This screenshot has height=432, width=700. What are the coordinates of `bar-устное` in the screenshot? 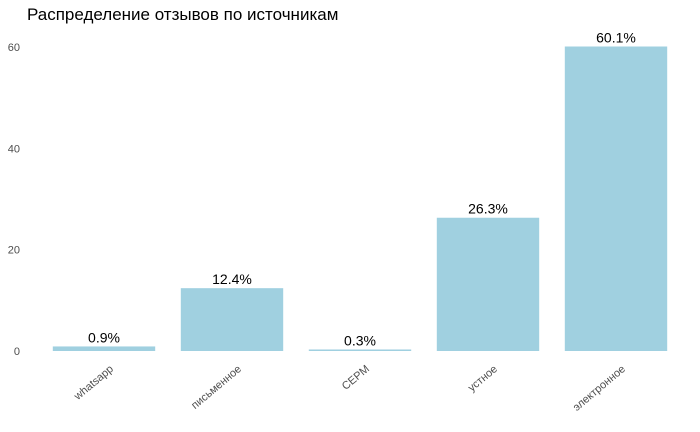 It's located at (488, 284).